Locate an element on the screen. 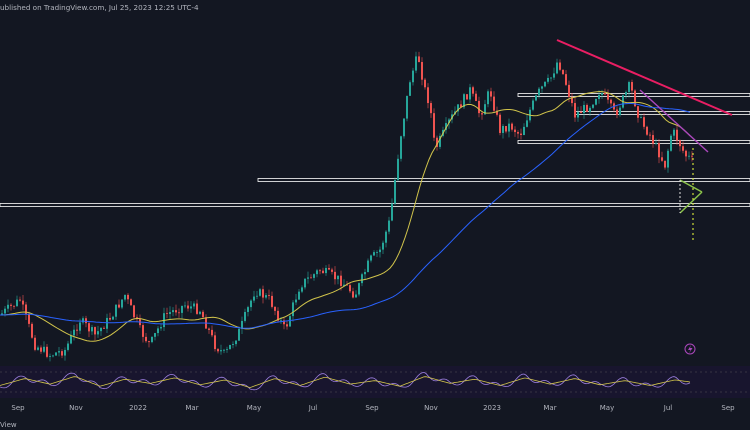  x-tick-label: 2022 is located at coordinates (138, 408).